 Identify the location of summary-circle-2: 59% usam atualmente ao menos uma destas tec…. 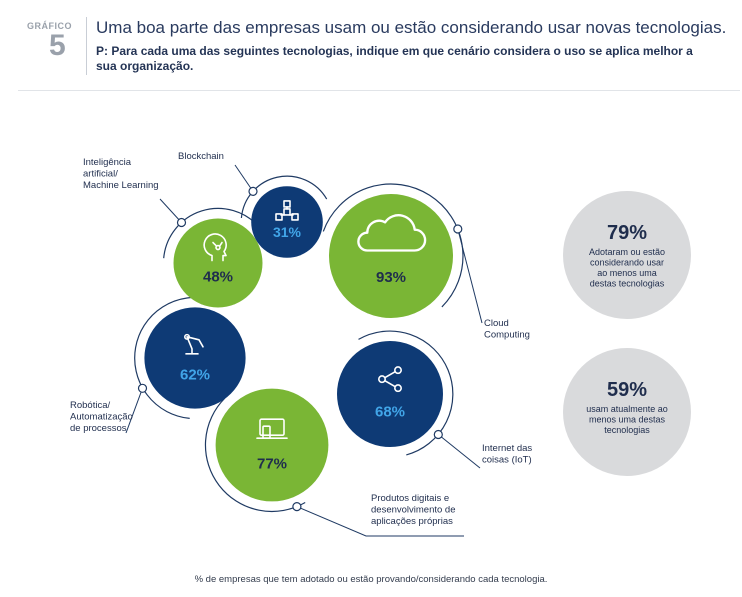
(627, 412).